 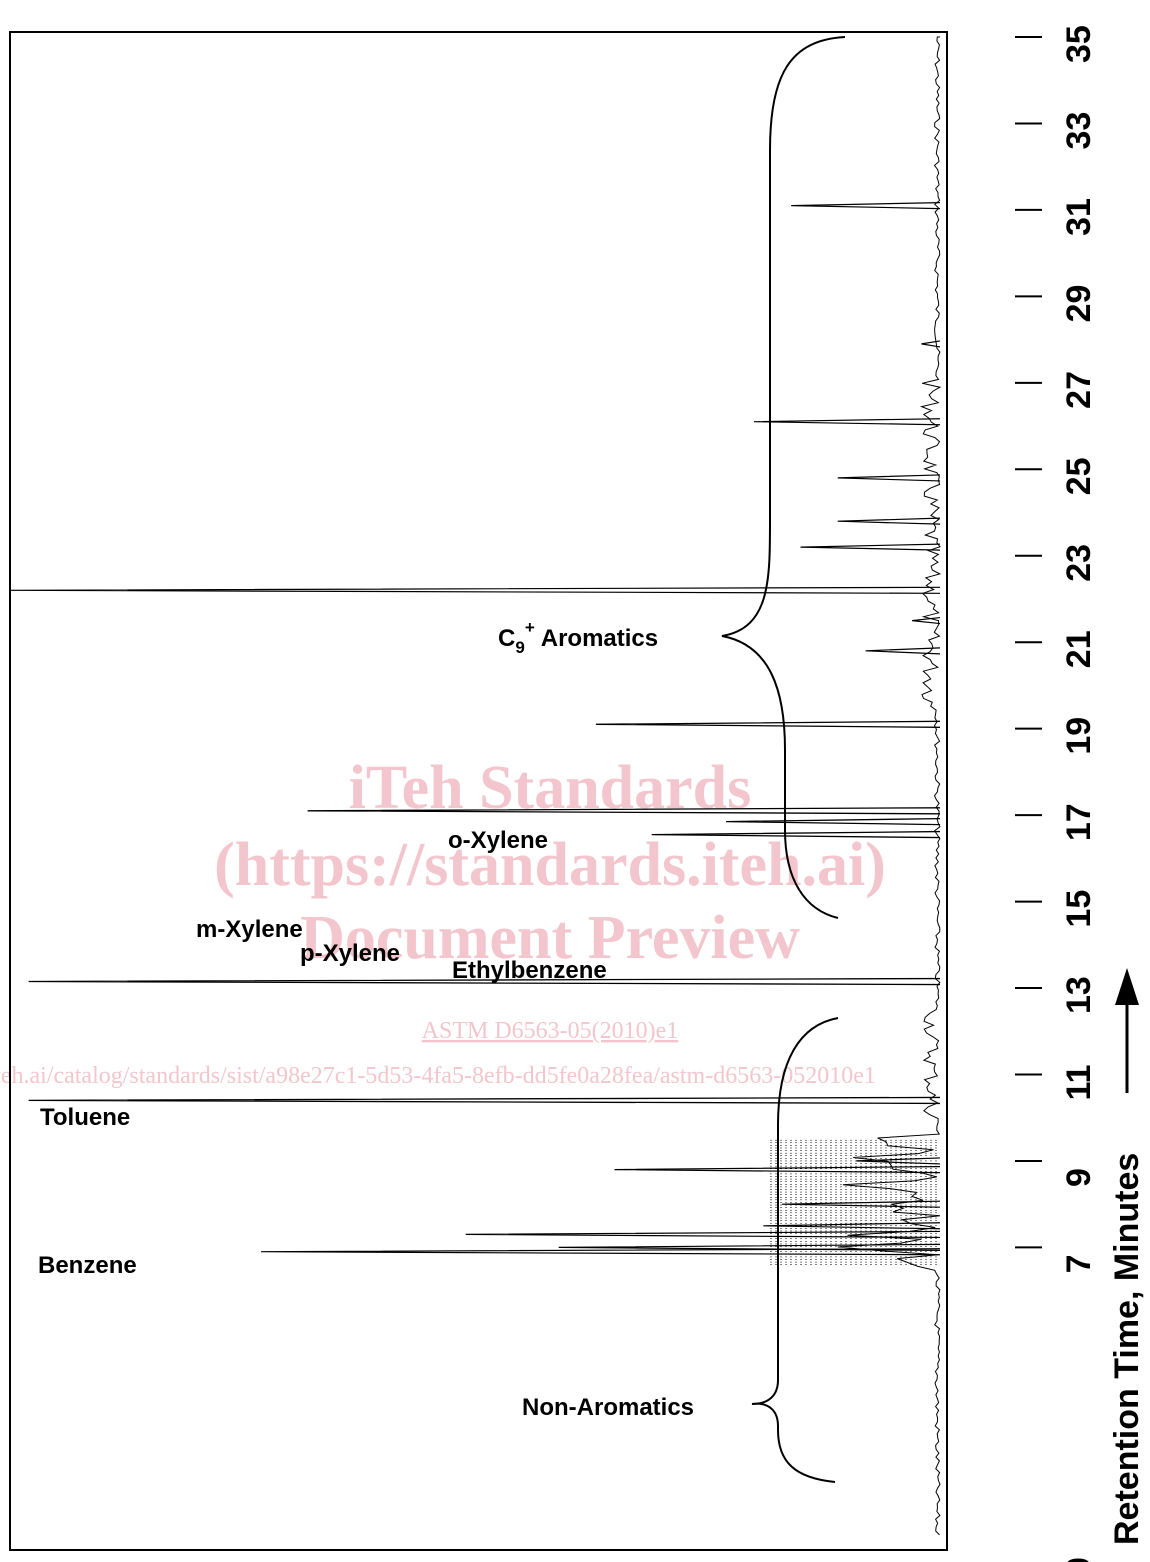 I want to click on tick-label-0: 0, so click(x=1079, y=1559).